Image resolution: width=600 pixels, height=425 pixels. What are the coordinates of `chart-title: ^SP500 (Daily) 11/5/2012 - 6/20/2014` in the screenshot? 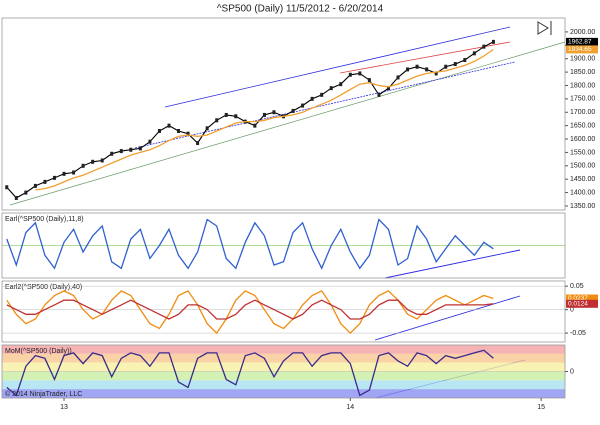 It's located at (300, 9).